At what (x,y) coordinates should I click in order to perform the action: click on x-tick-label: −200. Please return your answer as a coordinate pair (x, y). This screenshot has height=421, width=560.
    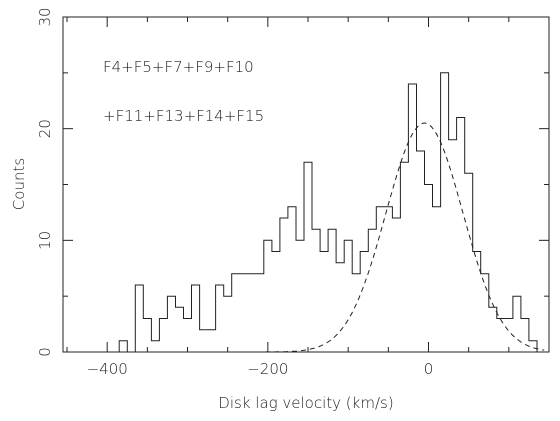
    Looking at the image, I should click on (267, 369).